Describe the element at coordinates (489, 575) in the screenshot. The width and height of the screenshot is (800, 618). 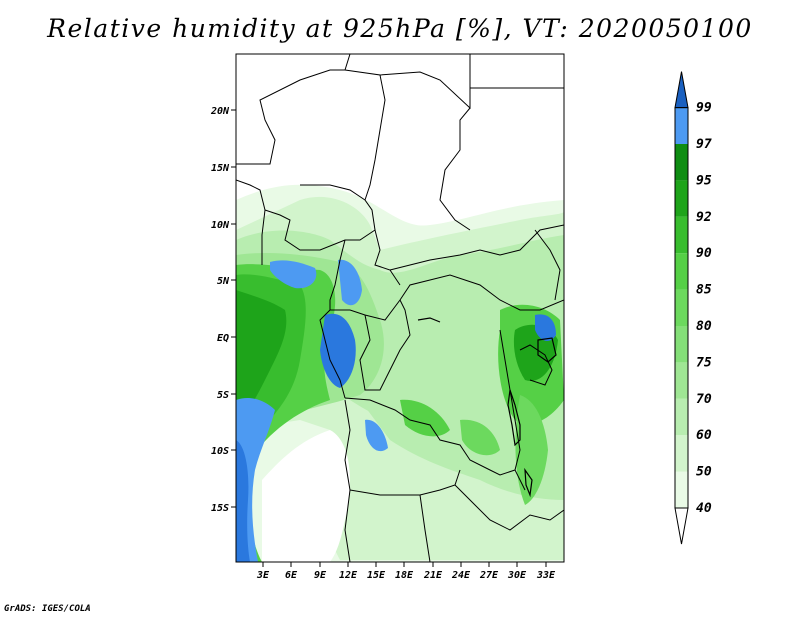
I see `lon-label: 27E` at that location.